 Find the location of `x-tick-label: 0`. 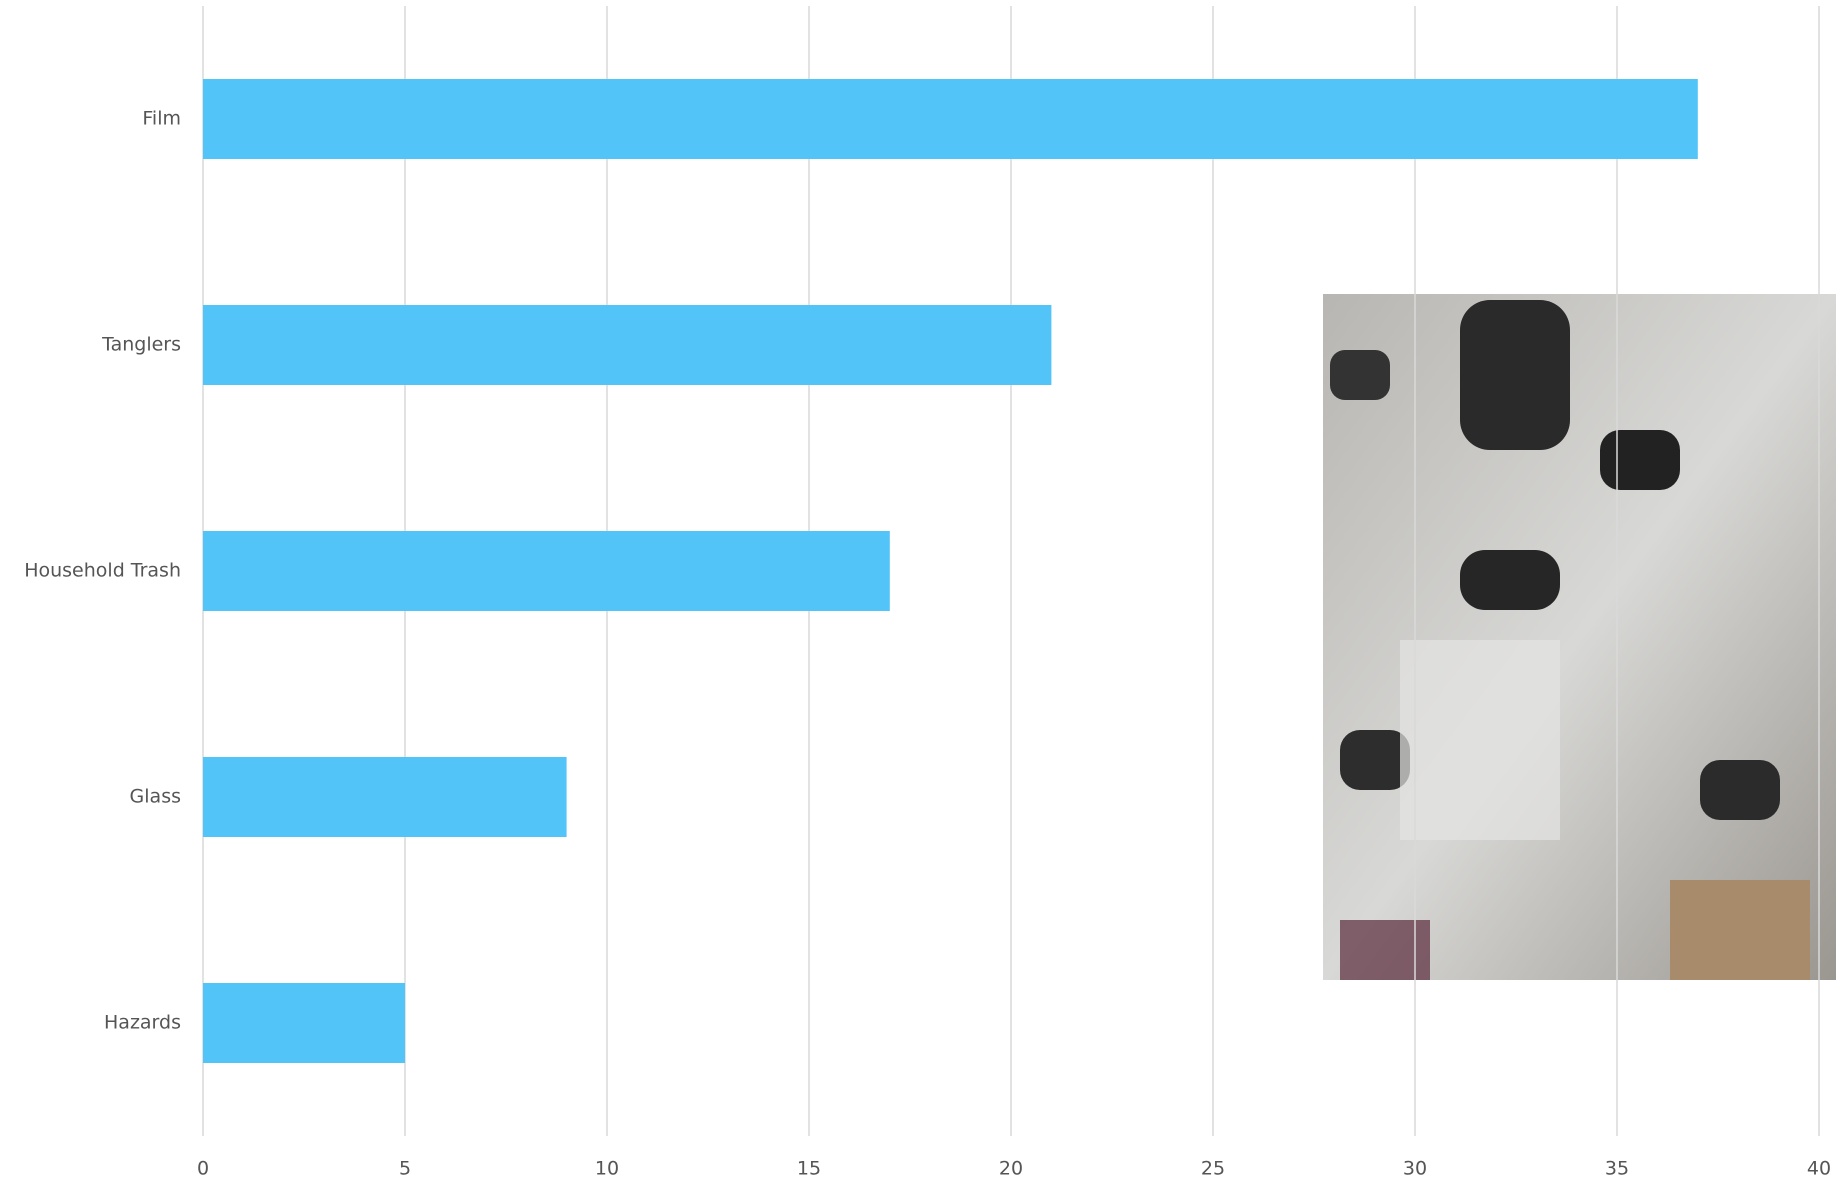

x-tick-label: 0 is located at coordinates (203, 1169).